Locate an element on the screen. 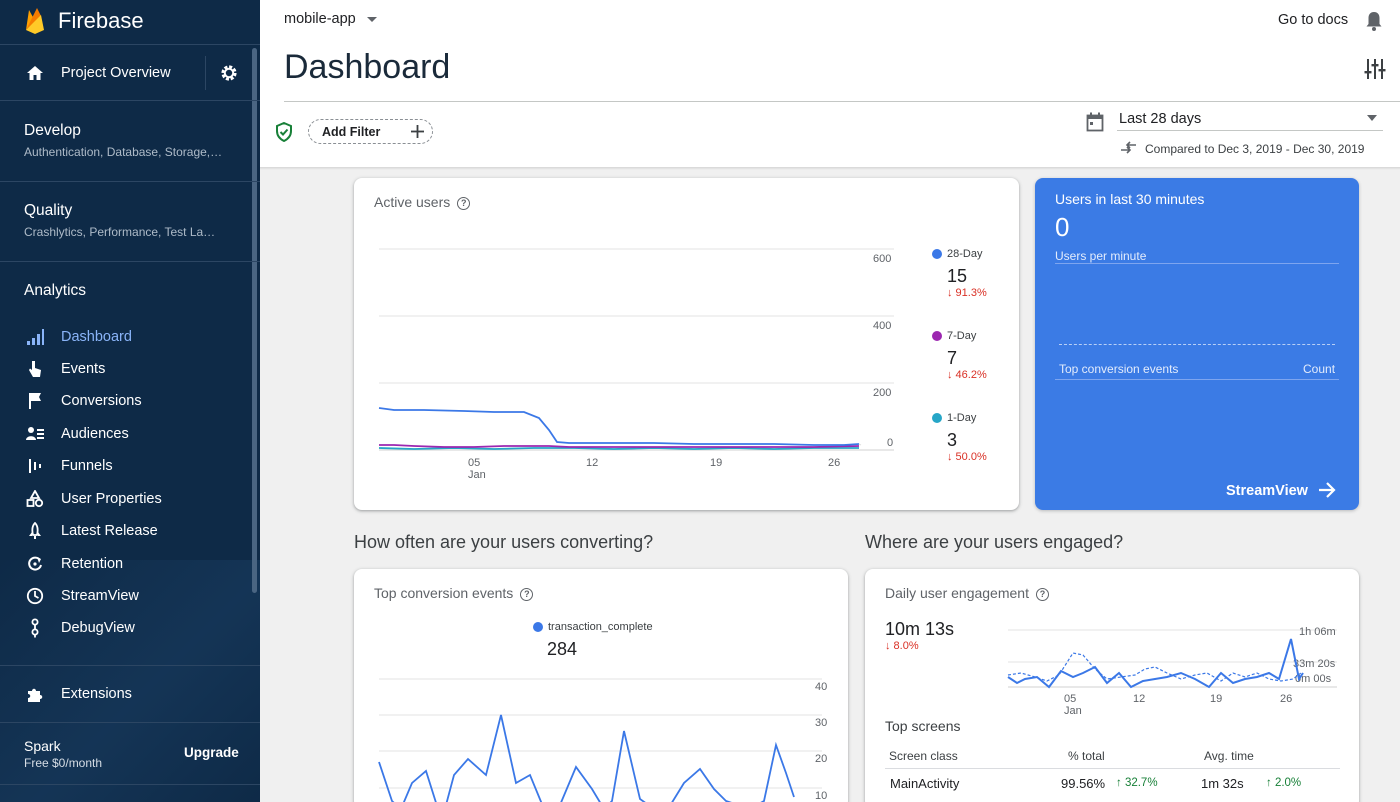 Image resolution: width=1400 pixels, height=802 pixels. legend-dot-28day is located at coordinates (937, 254).